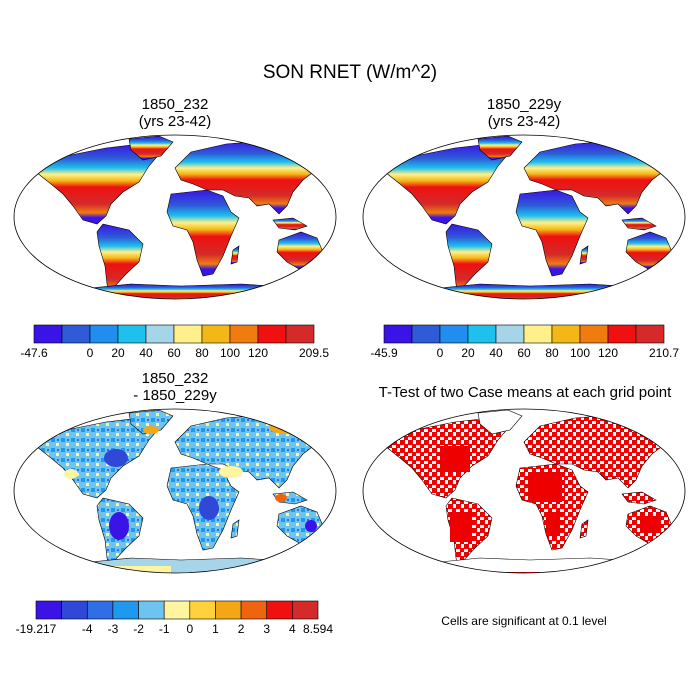  Describe the element at coordinates (138, 629) in the screenshot. I see `colorbar-tick-label: -2` at that location.